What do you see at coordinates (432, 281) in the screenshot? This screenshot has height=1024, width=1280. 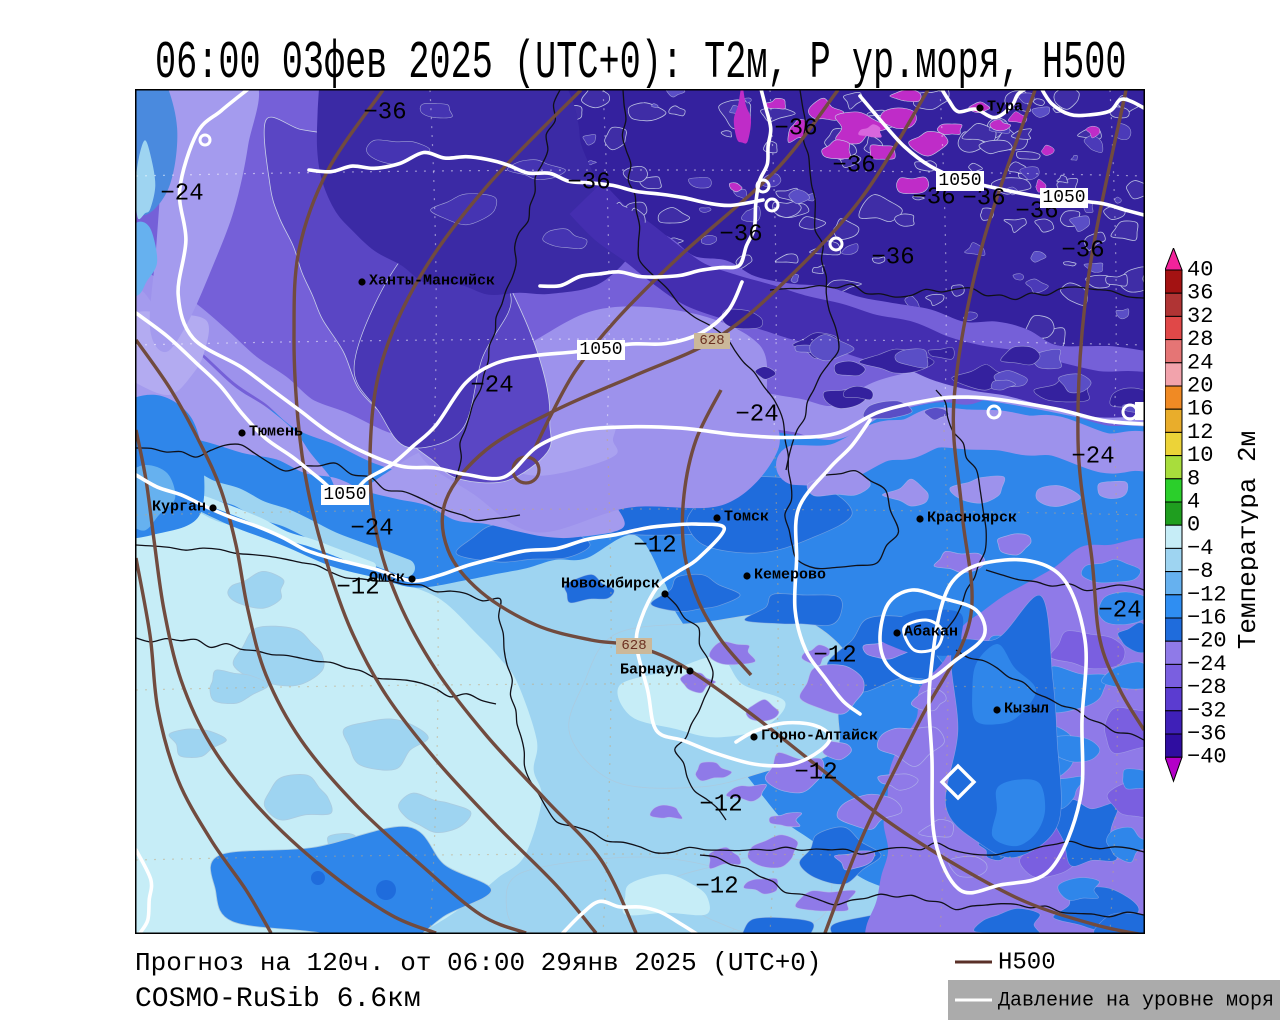 I see `svg-text: Ханты-Мансийск` at bounding box center [432, 281].